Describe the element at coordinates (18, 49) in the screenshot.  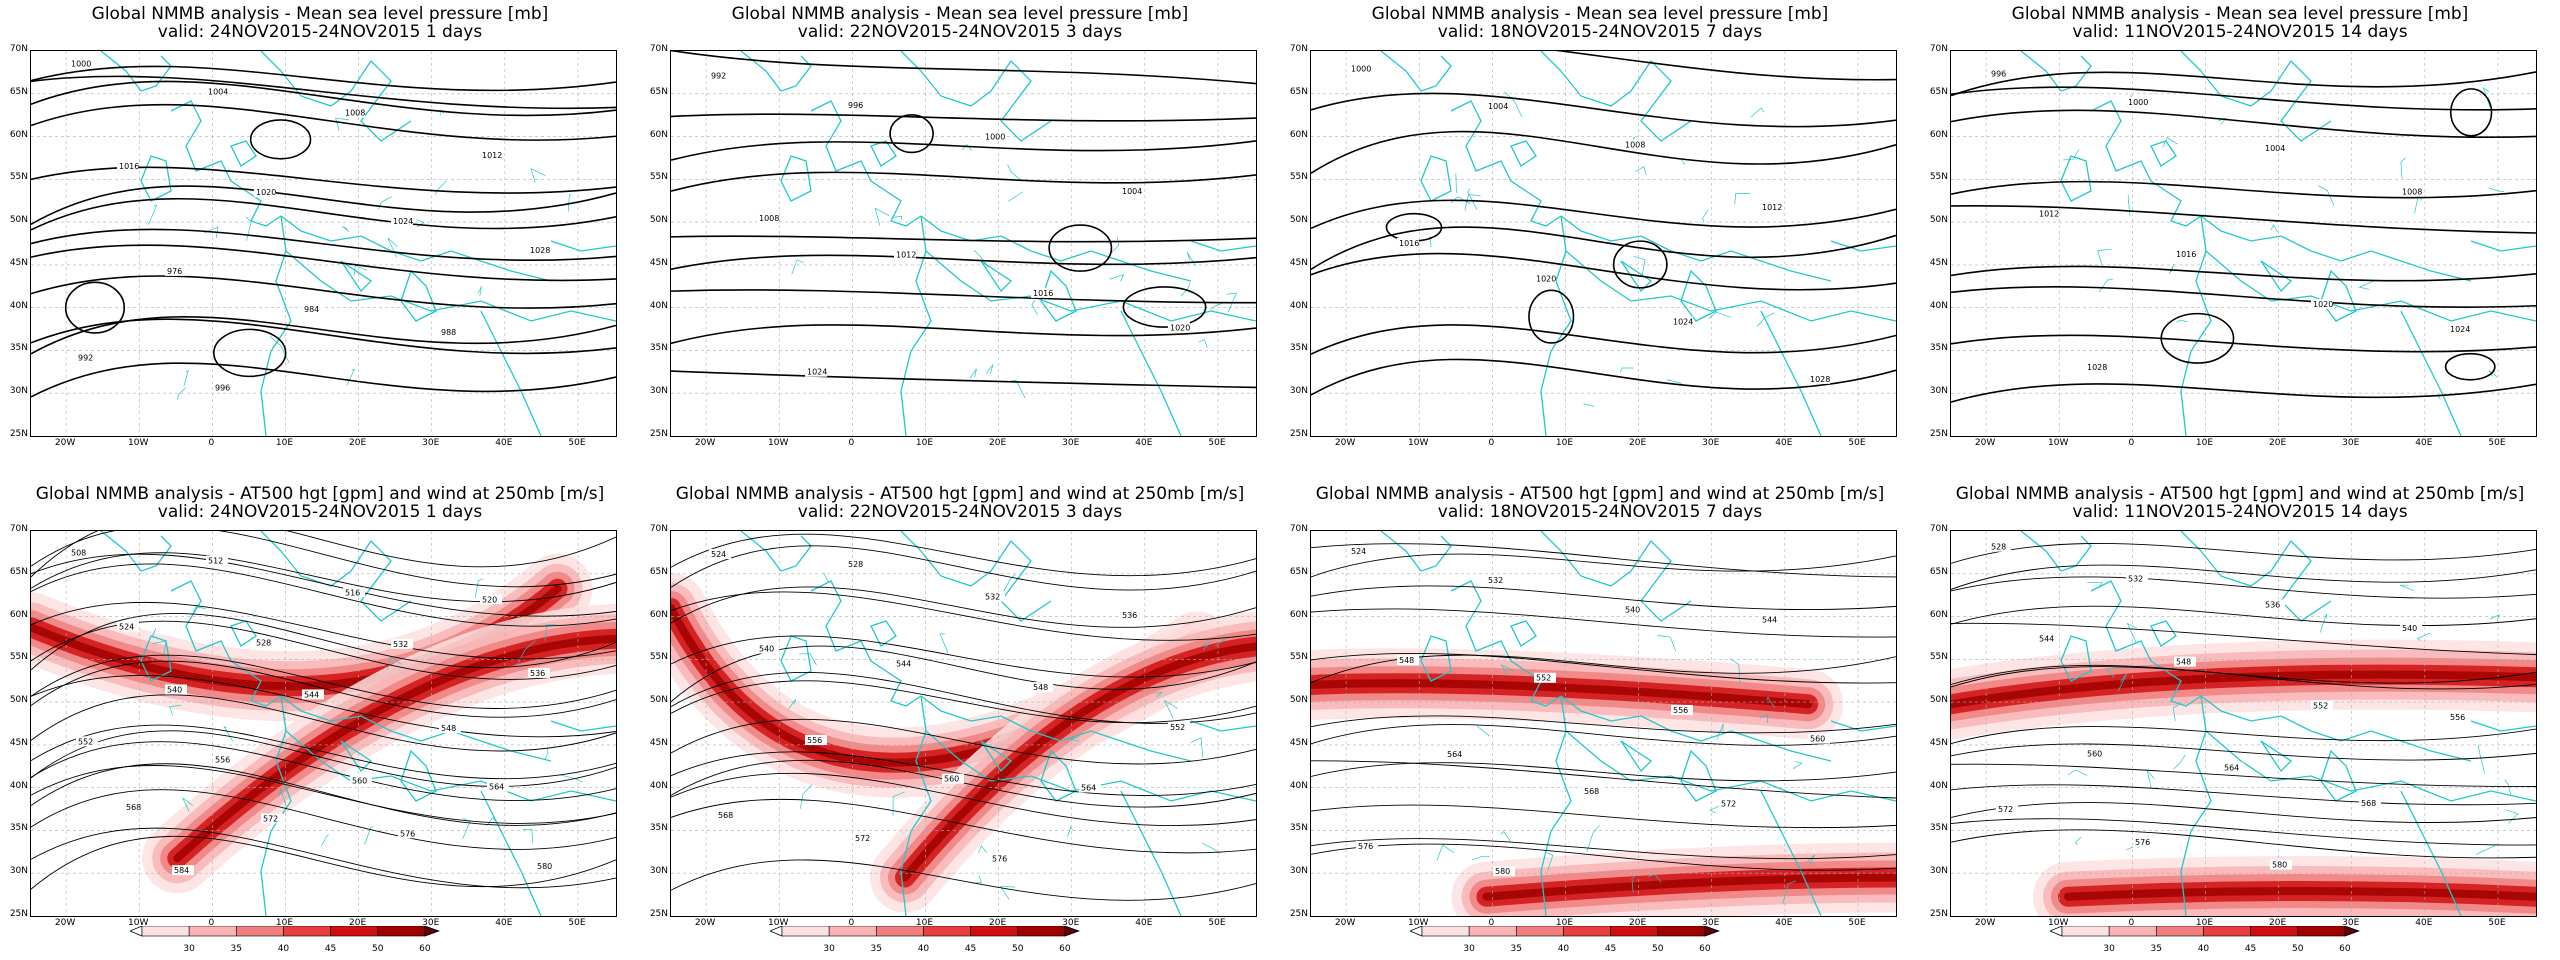
I see `latitude-tick-label: 70N` at that location.